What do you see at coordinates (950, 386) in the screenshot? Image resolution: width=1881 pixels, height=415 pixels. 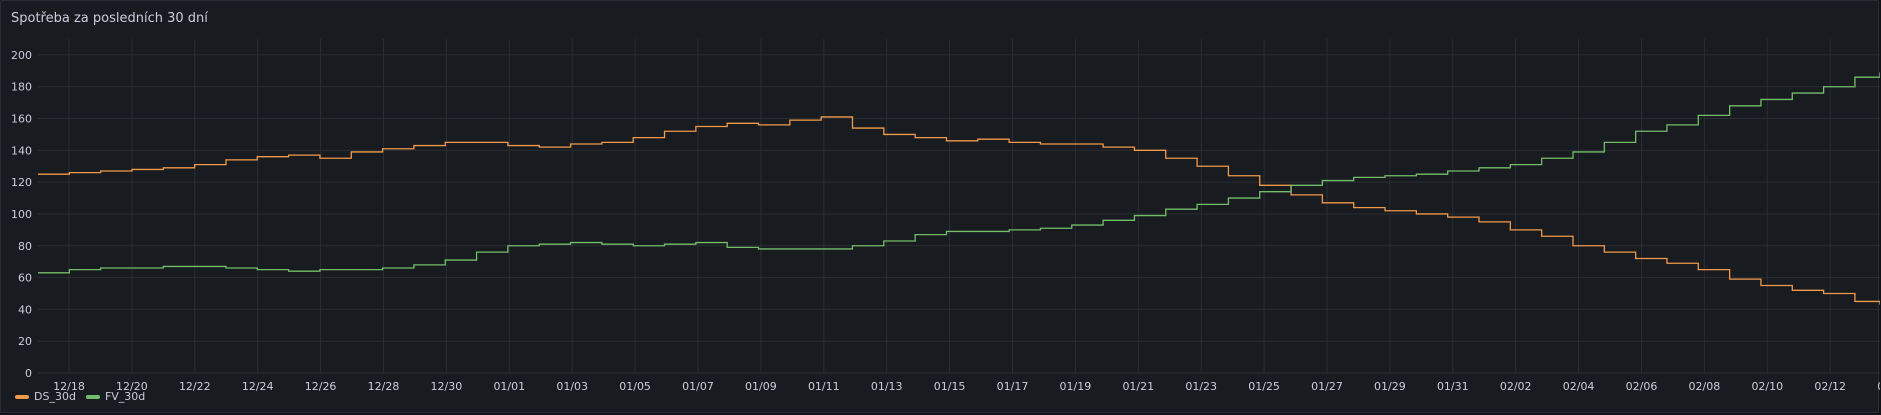 I see `x-tick-label: 01/15` at bounding box center [950, 386].